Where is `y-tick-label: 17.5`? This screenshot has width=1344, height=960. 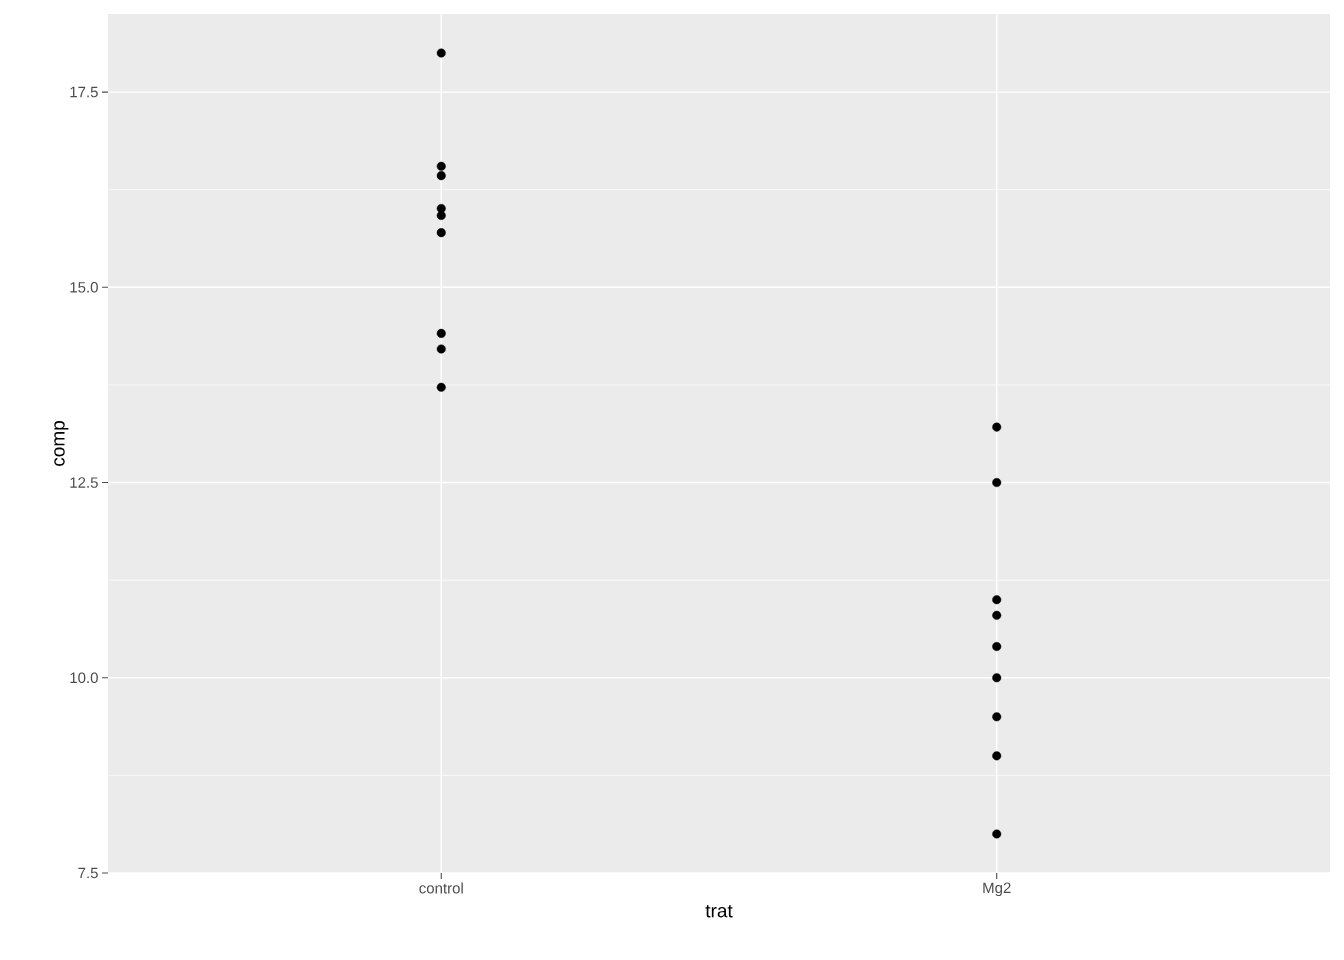
y-tick-label: 17.5 is located at coordinates (84, 92).